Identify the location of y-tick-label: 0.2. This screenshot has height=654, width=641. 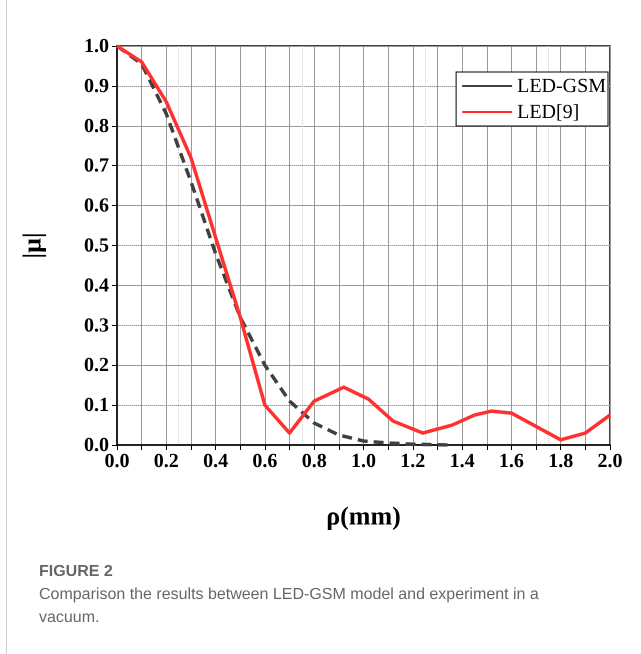
(96, 365).